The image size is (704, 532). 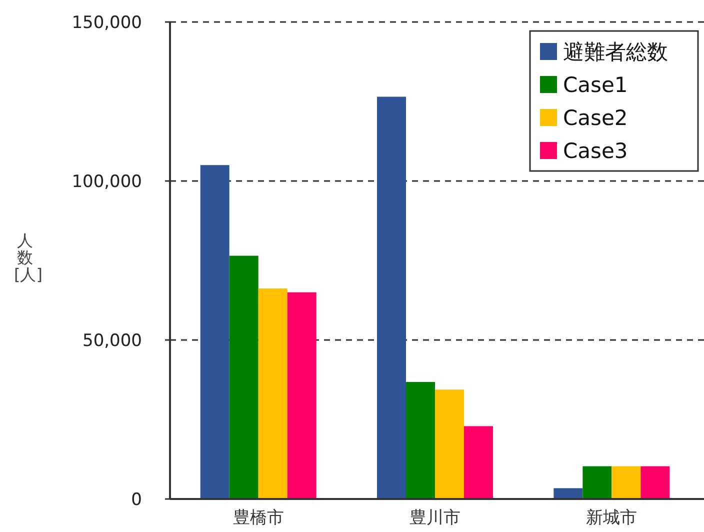 What do you see at coordinates (595, 151) in the screenshot?
I see `legend-label: Case3` at bounding box center [595, 151].